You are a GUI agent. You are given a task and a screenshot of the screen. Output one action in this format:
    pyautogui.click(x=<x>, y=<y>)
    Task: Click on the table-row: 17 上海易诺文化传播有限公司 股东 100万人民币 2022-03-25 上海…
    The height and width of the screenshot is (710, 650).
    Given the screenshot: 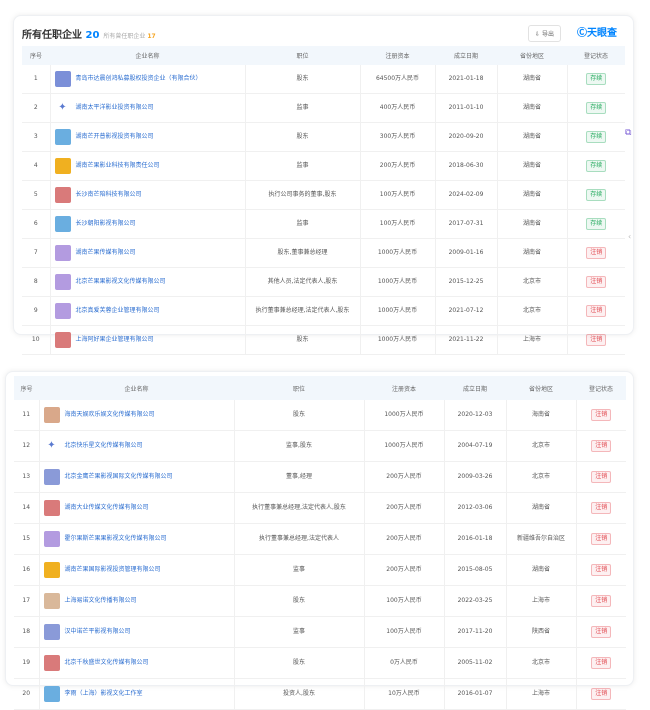 What is the action you would take?
    pyautogui.click(x=320, y=601)
    